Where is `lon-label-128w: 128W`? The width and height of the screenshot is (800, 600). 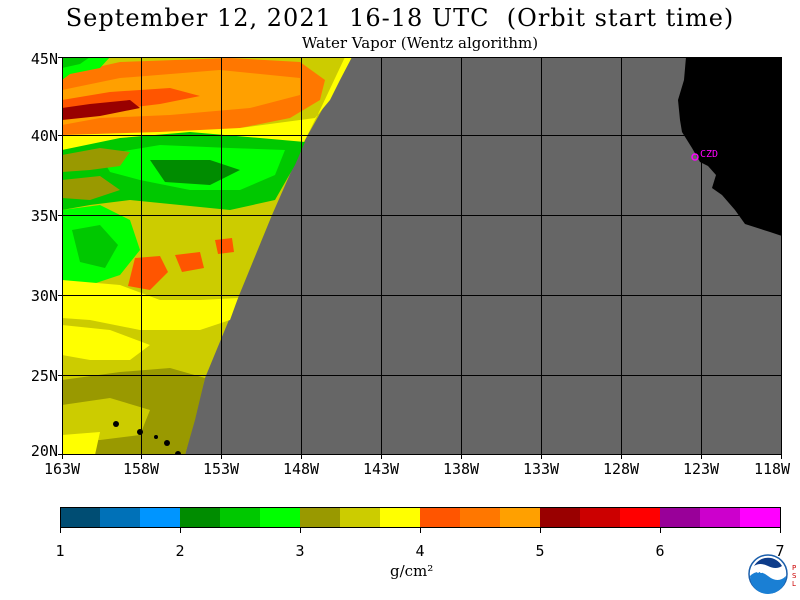 lon-label-128w: 128W is located at coordinates (621, 469).